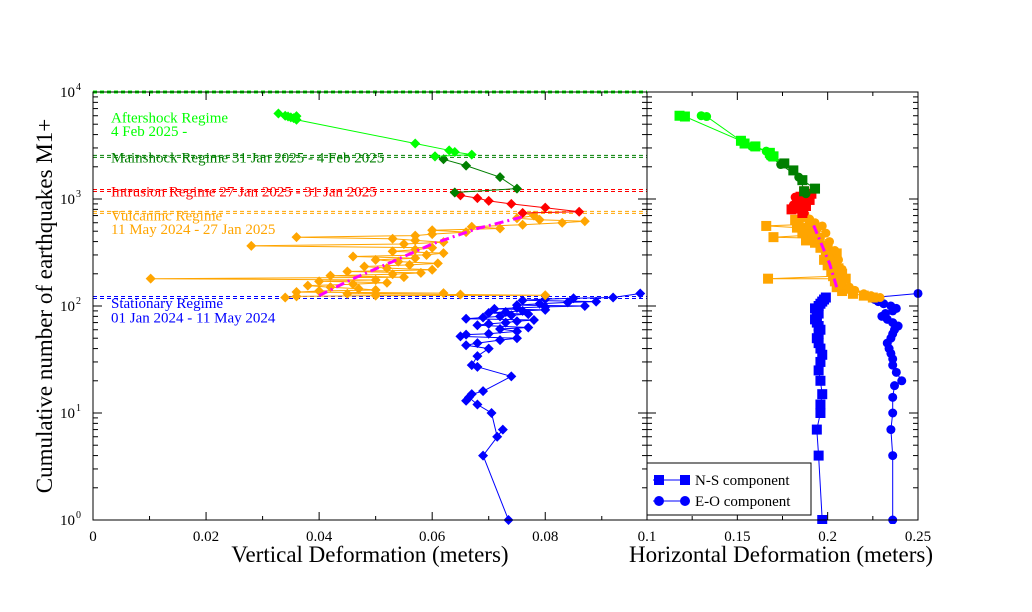 The image size is (1032, 612). Describe the element at coordinates (78, 515) in the screenshot. I see `y-tick-label-exponent: 0` at that location.